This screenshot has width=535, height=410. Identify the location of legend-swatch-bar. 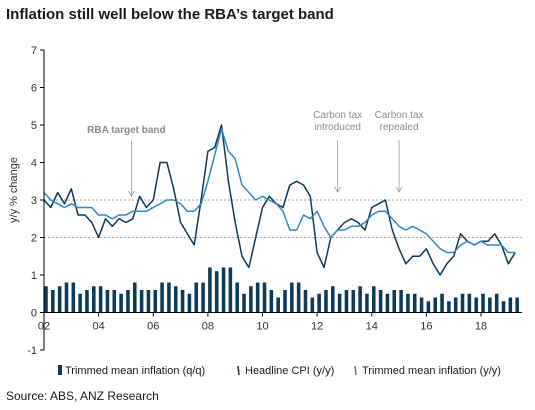
(60, 370).